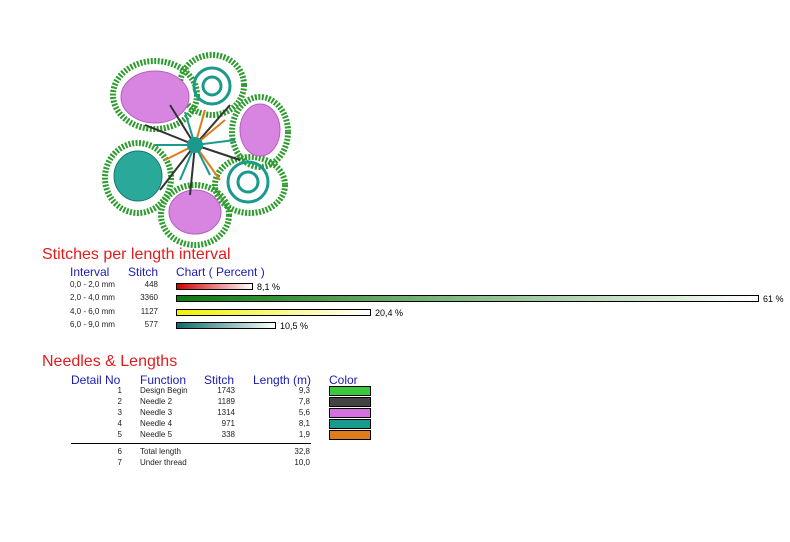 The width and height of the screenshot is (790, 542). Describe the element at coordinates (269, 287) in the screenshot. I see `interval-percent-label: 8,1 %` at that location.